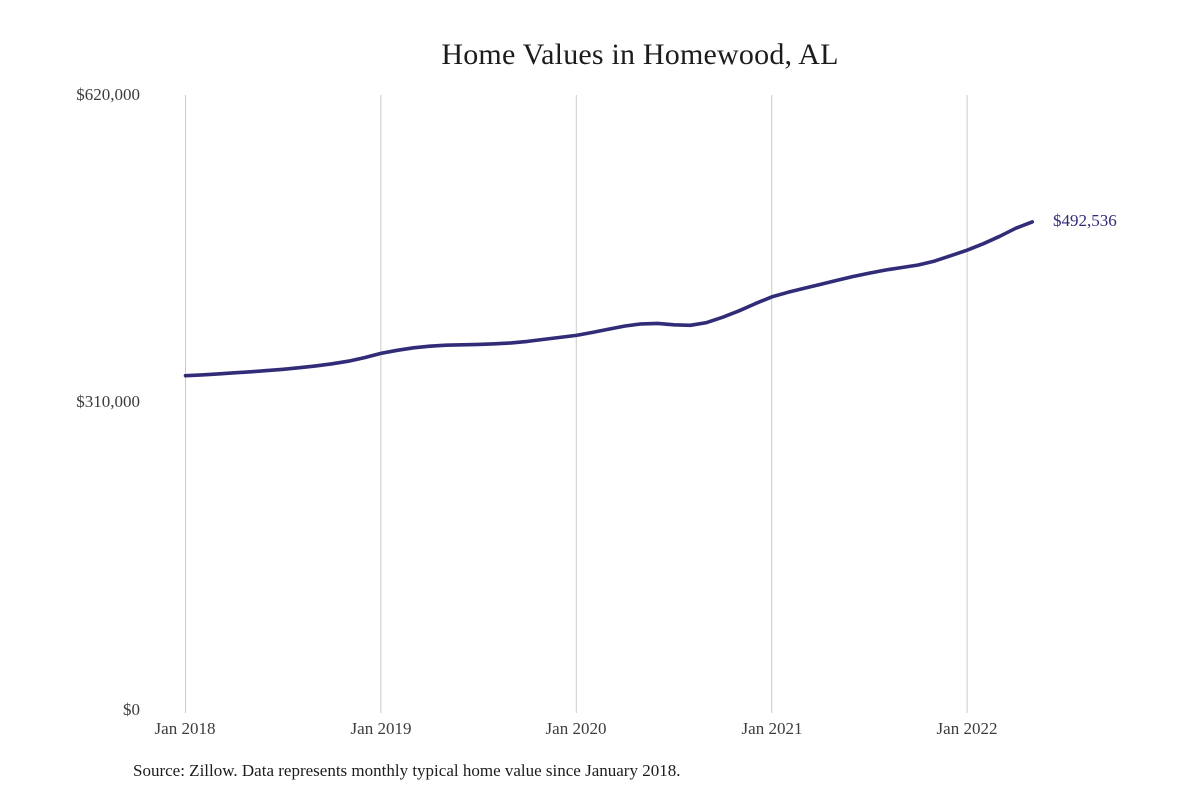 This screenshot has width=1200, height=800. I want to click on x-axis-tick-label: Jan 2018, so click(185, 728).